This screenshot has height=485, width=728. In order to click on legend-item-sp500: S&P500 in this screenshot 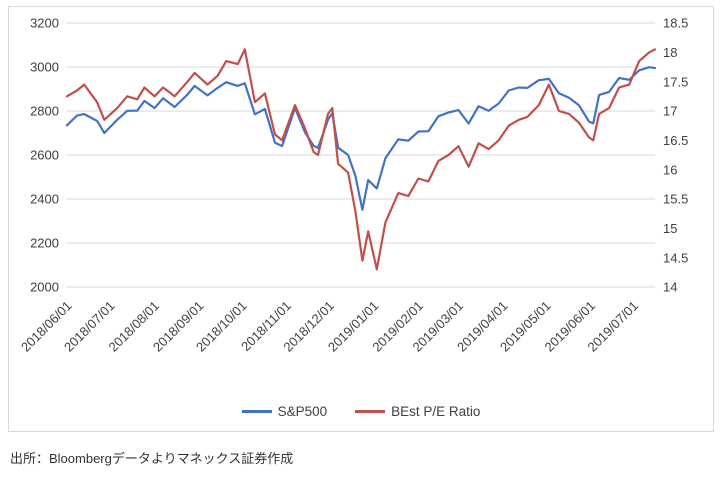, I will do `click(284, 411)`.